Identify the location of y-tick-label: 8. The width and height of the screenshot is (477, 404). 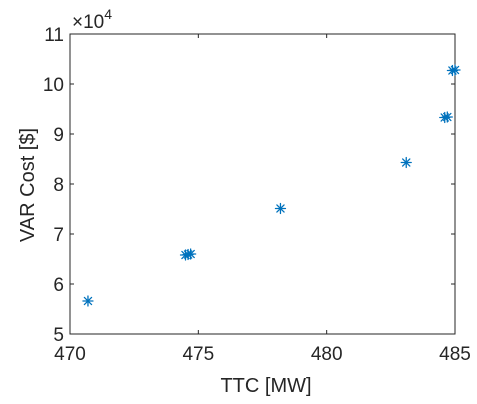
(58, 185).